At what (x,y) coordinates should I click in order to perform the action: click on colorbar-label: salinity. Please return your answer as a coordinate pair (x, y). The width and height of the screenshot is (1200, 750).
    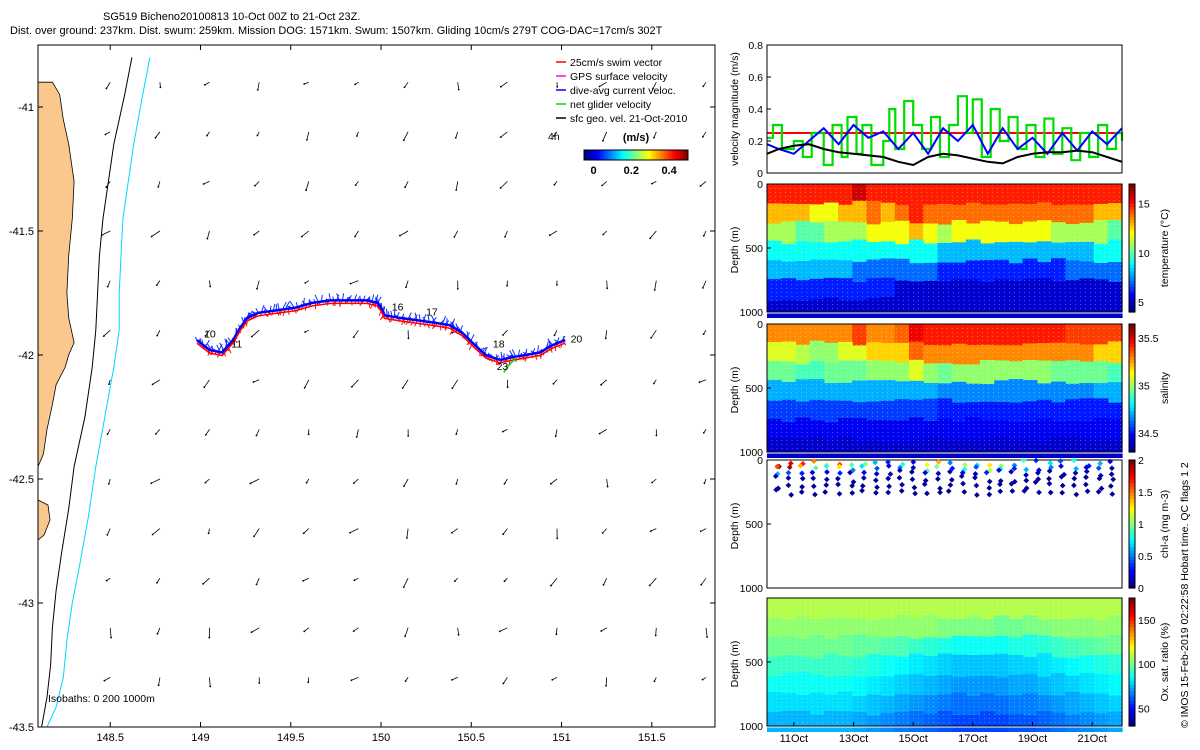
    Looking at the image, I should click on (1165, 387).